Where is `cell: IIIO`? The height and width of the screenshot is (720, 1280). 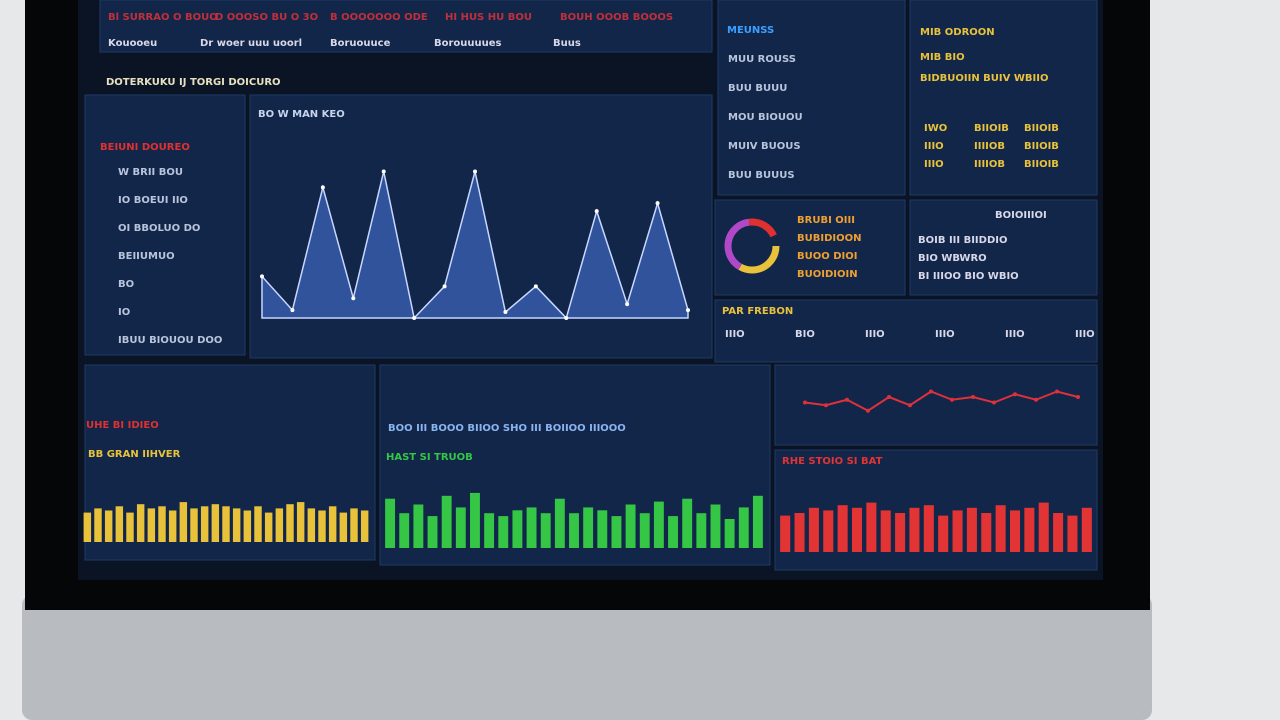 cell: IIIO is located at coordinates (934, 146).